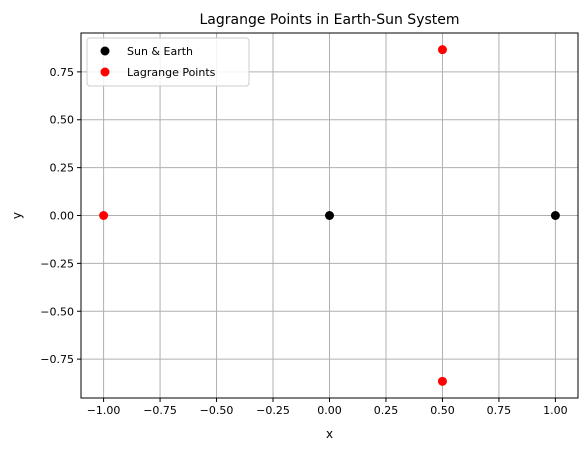 This screenshot has height=453, width=587. I want to click on x-axis-label: x, so click(329, 434).